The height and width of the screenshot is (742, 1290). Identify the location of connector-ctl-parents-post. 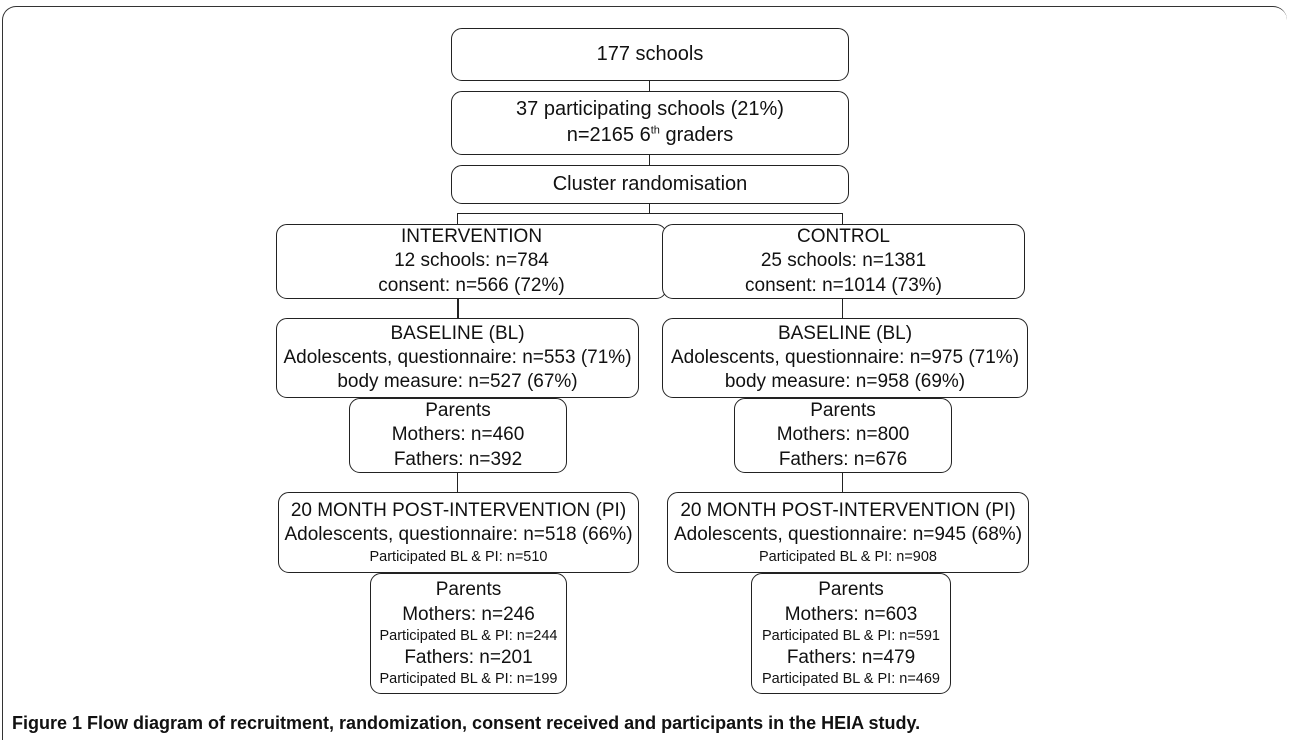
(843, 482).